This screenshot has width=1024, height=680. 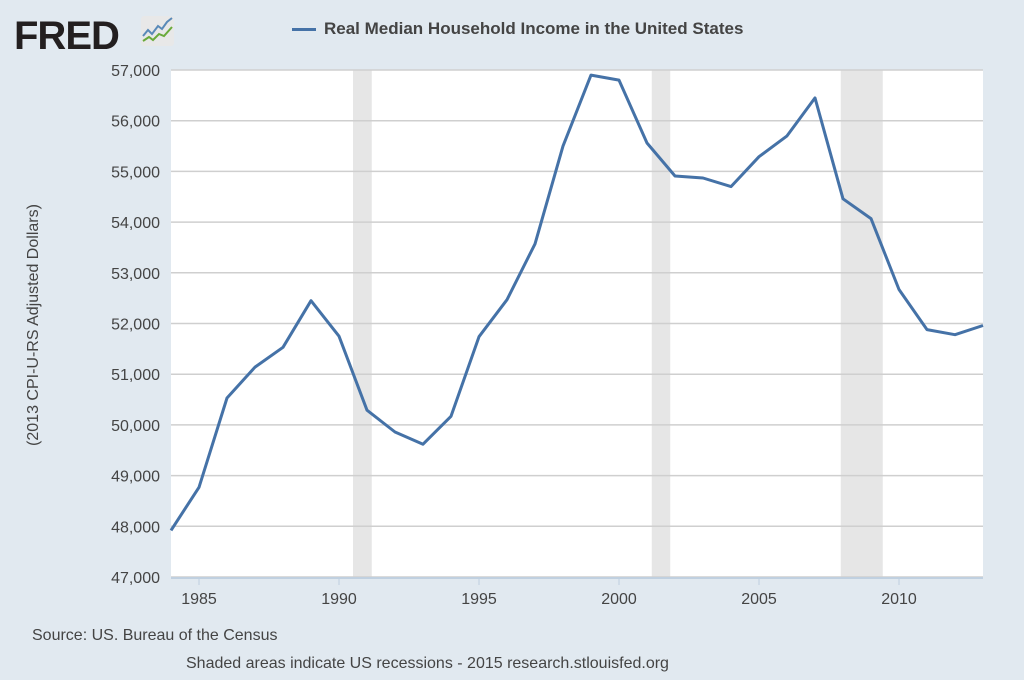 I want to click on y-tick-label: 49,000, so click(x=135, y=477).